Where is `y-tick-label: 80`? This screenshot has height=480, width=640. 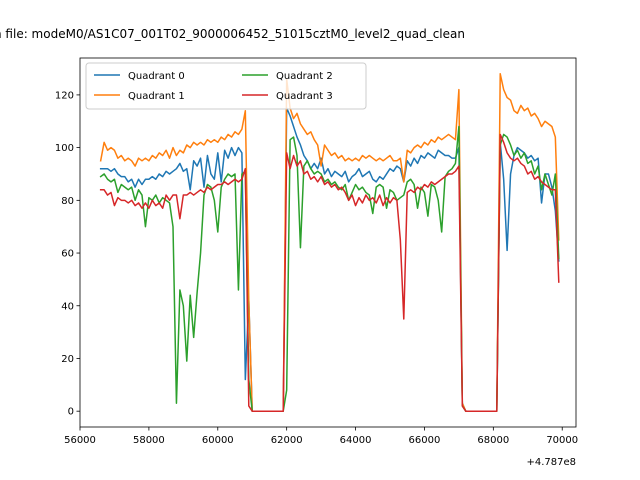
y-tick-label: 80 is located at coordinates (67, 201).